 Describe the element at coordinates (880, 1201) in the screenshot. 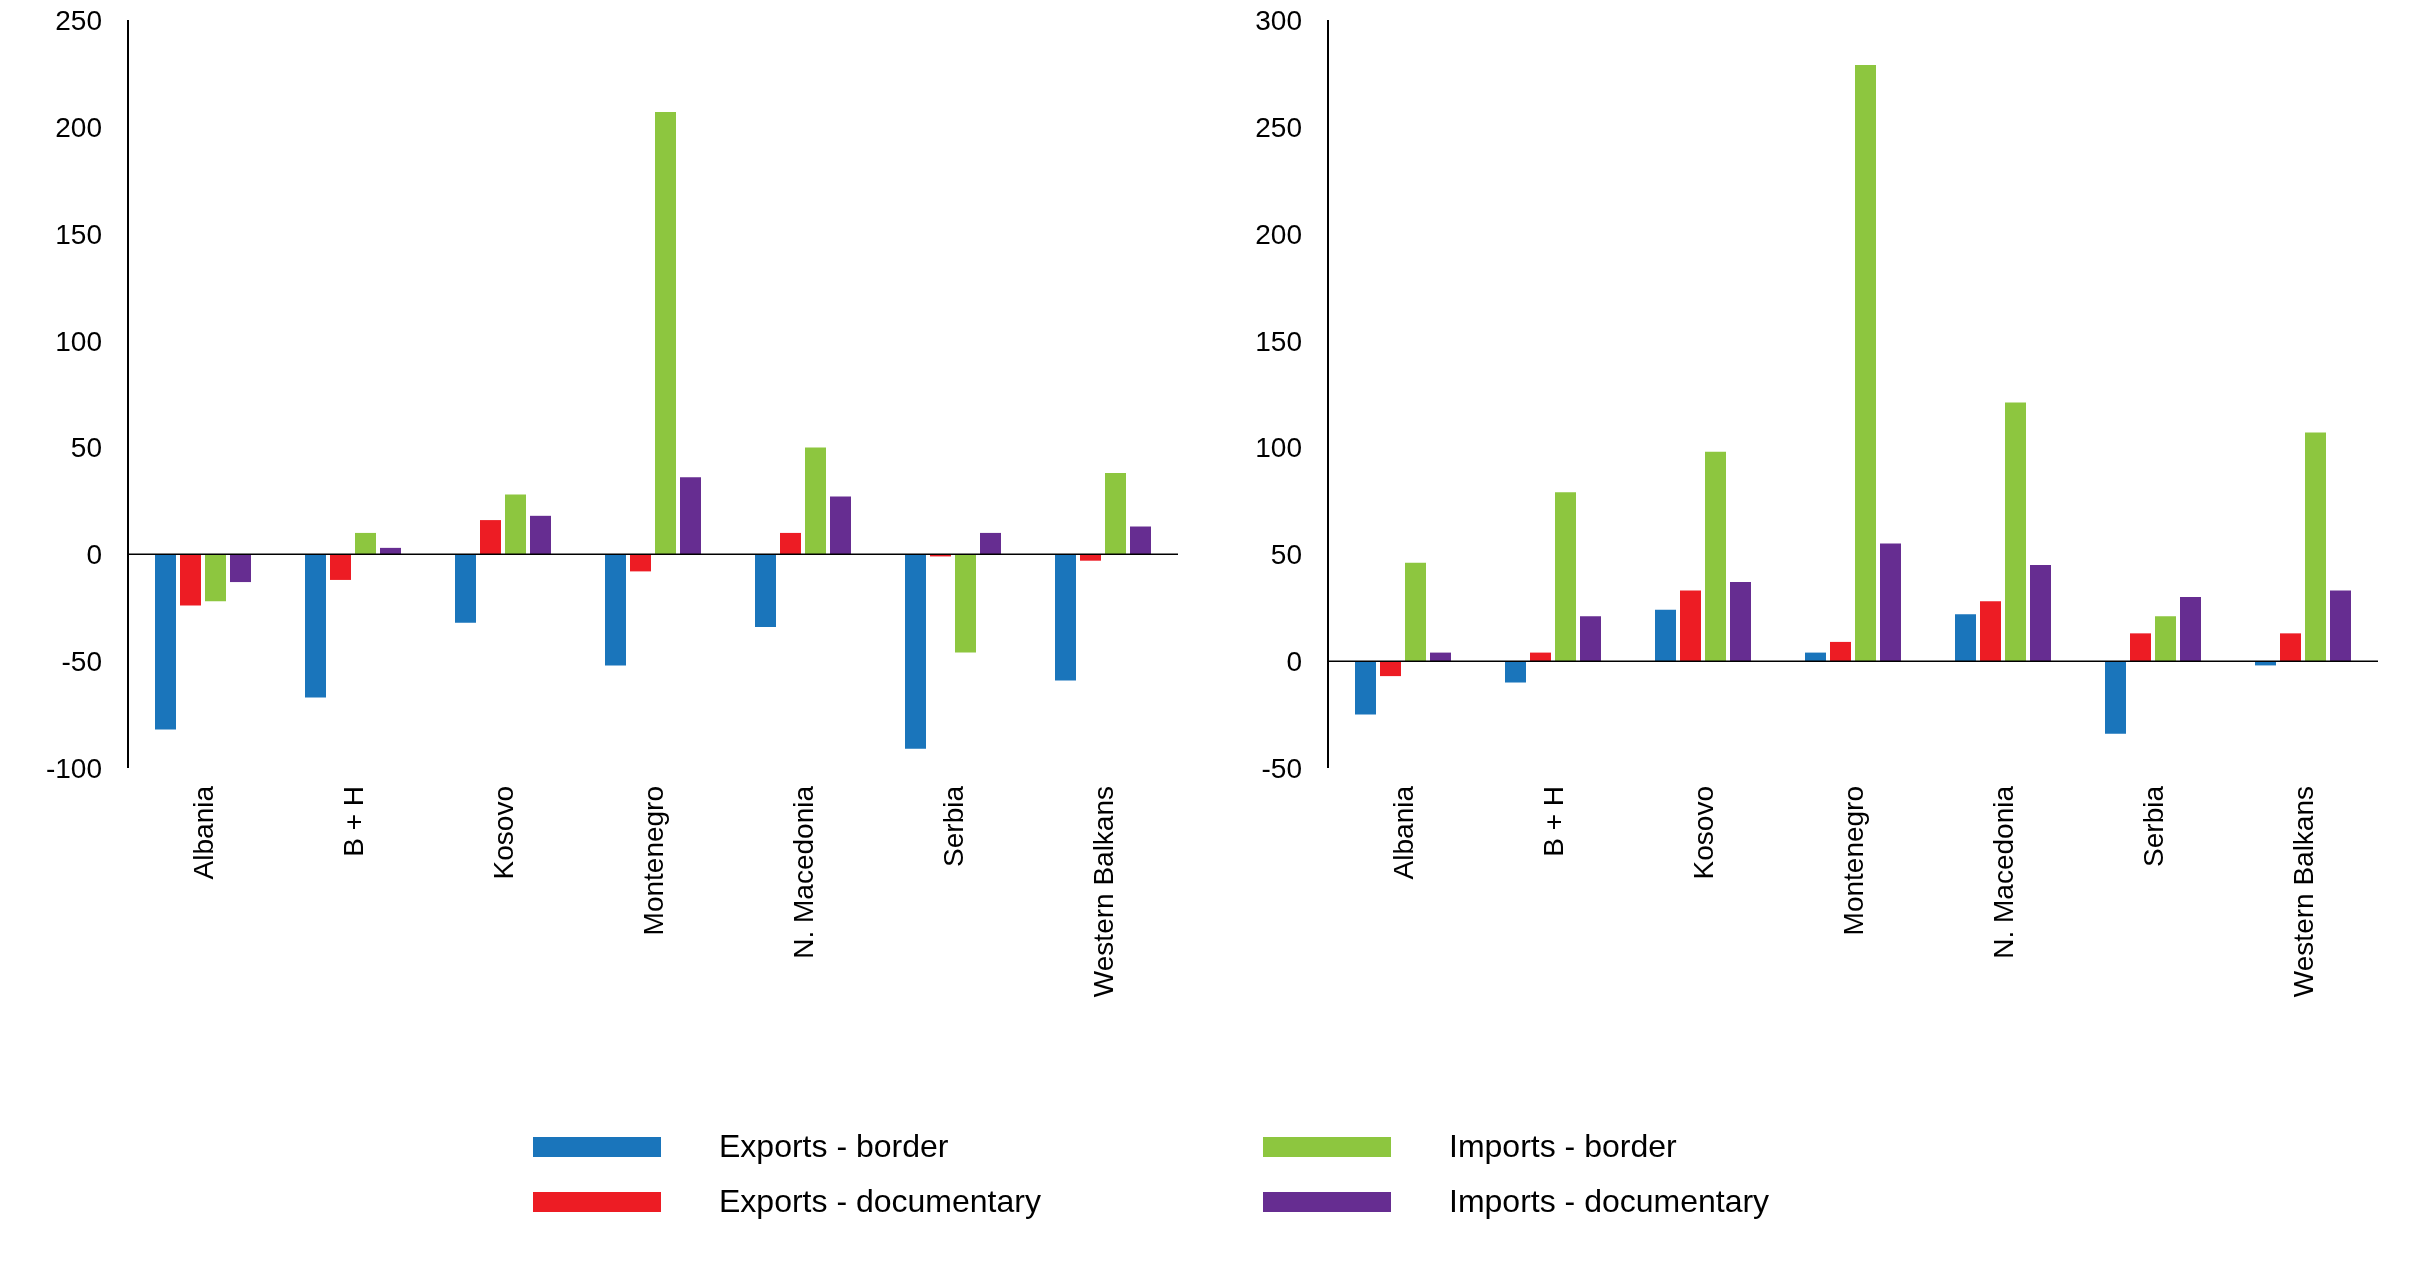

I see `legend-label: Exports - documentary` at that location.